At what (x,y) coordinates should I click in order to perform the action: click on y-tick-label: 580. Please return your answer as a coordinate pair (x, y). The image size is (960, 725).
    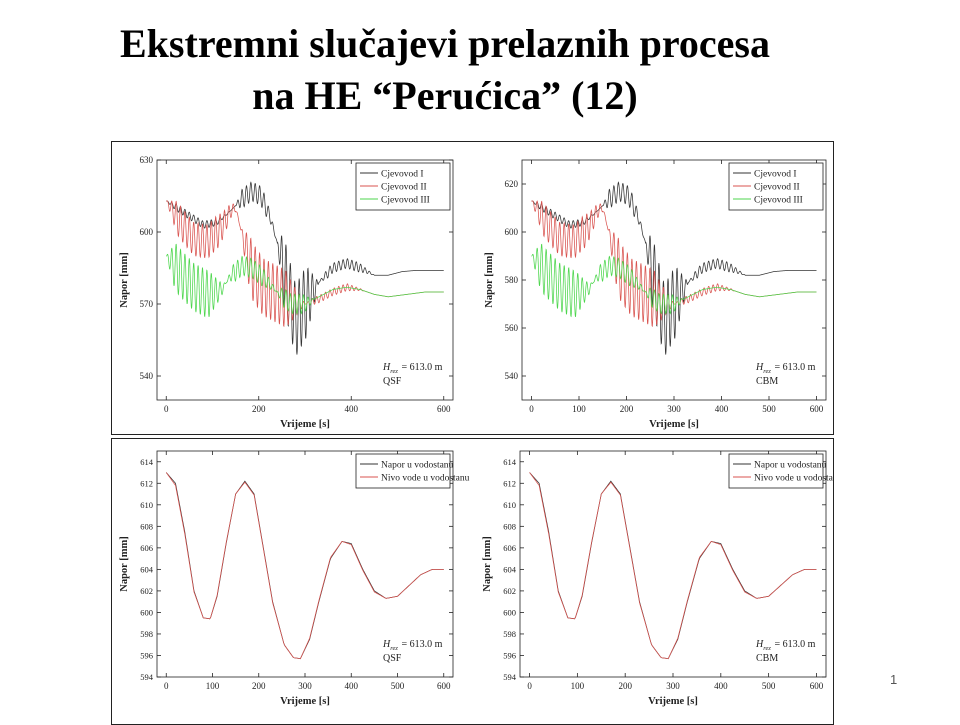
    Looking at the image, I should click on (512, 280).